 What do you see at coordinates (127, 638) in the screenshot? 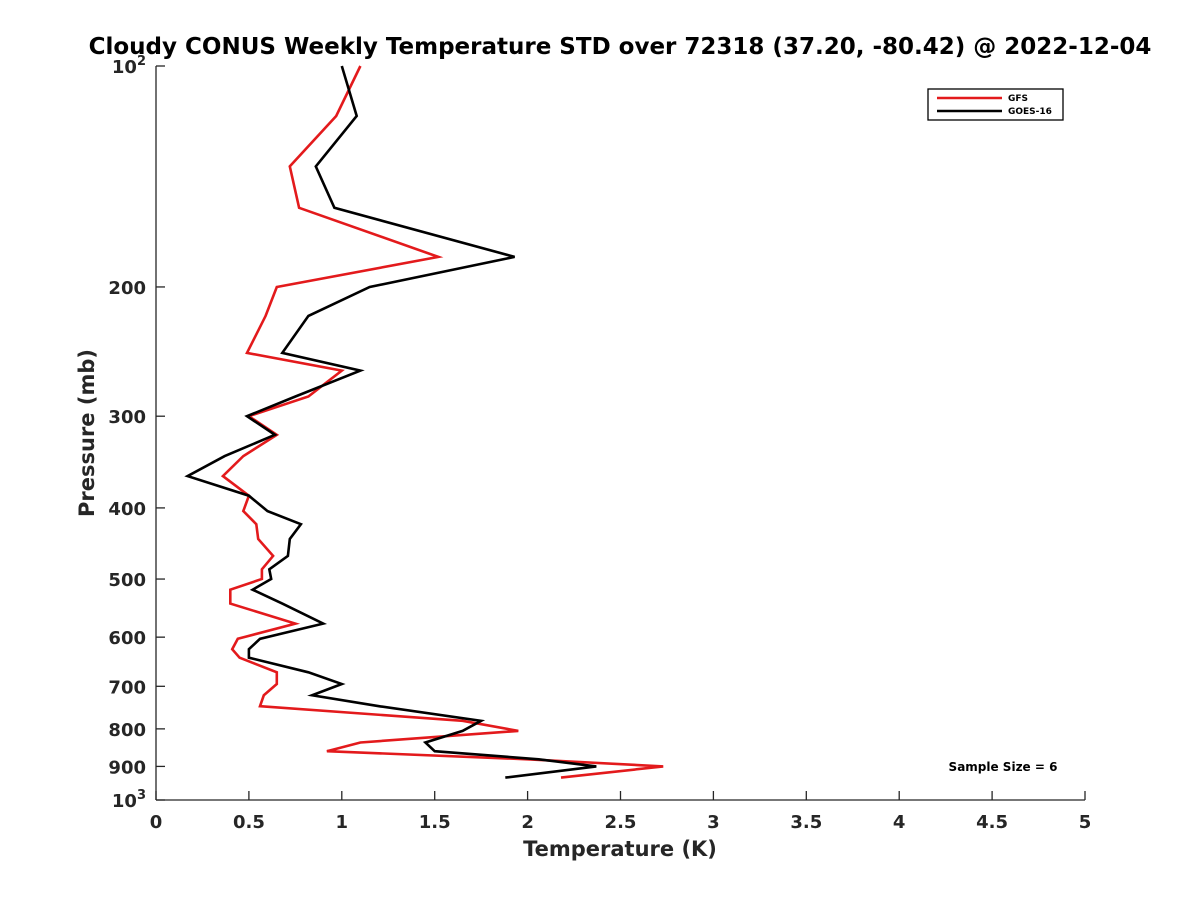
I see `y-tick-label: 600` at bounding box center [127, 638].